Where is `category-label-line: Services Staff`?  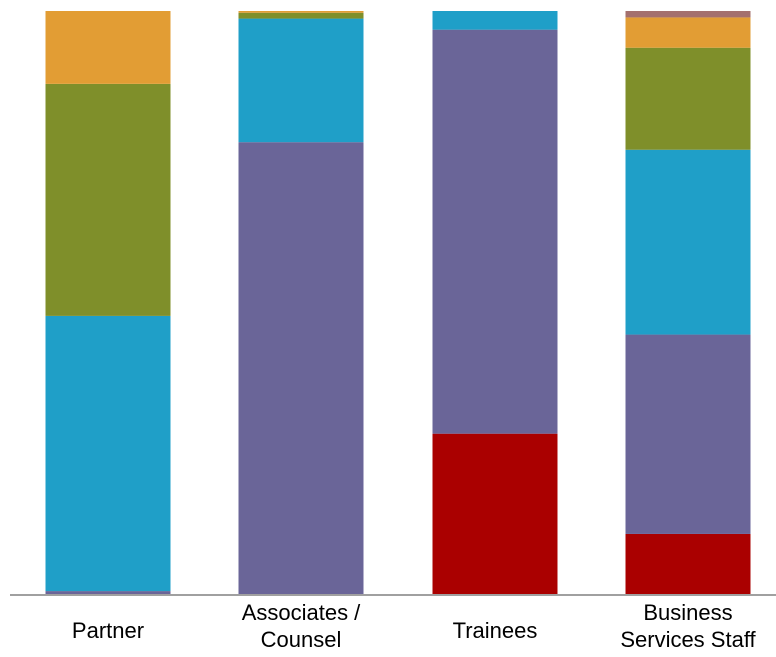
category-label-line: Services Staff is located at coordinates (688, 639).